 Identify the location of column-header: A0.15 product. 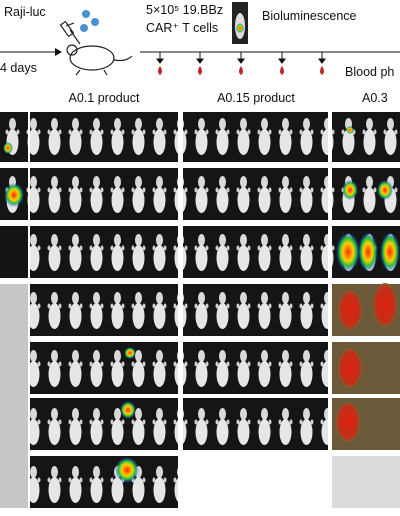
(256, 98).